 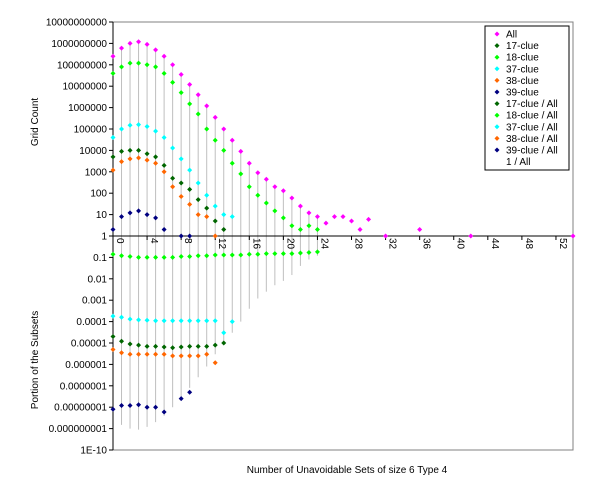 I want to click on legend-label: 37-clue / All, so click(x=532, y=127).